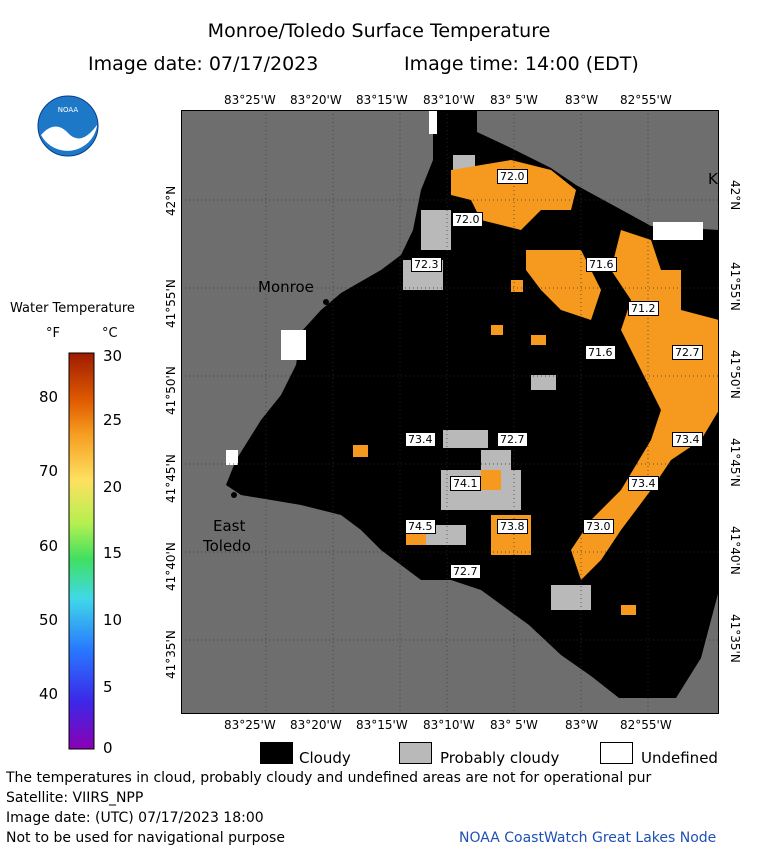  What do you see at coordinates (49, 546) in the screenshot?
I see `legend-f-tick: 60` at bounding box center [49, 546].